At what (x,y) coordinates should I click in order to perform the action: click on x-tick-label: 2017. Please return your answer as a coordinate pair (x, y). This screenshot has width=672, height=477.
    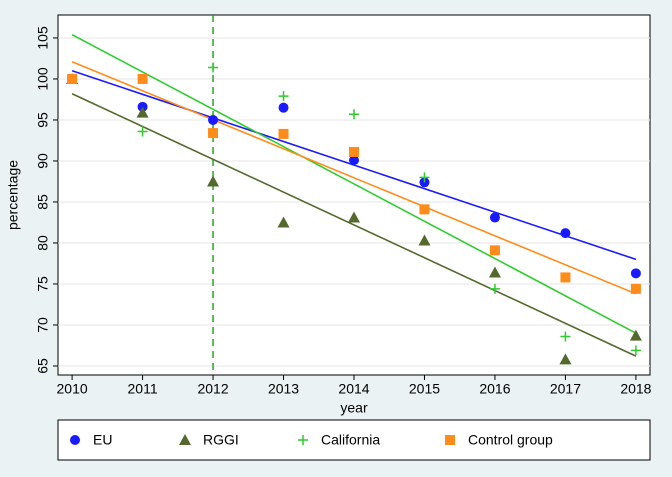
    Looking at the image, I should click on (565, 389).